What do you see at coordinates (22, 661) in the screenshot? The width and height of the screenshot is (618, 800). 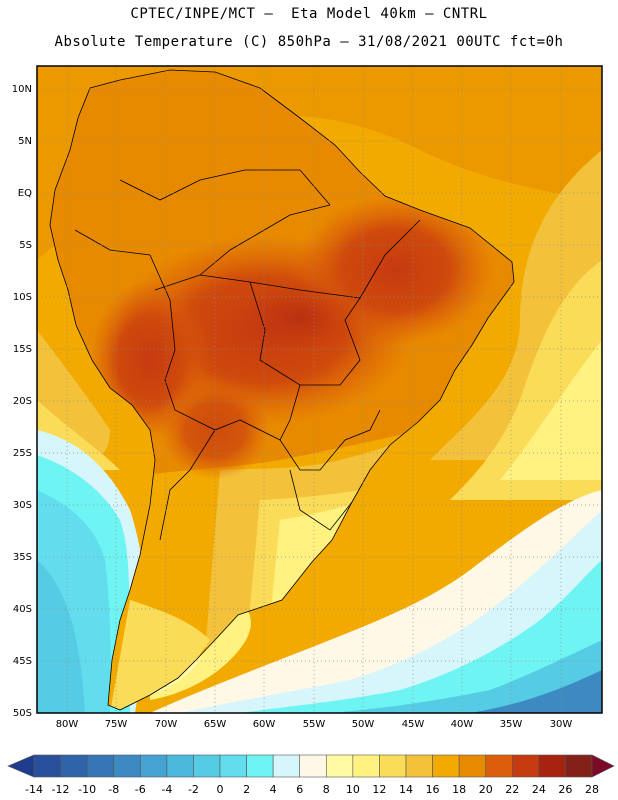 I see `lat-label: 45S` at bounding box center [22, 661].